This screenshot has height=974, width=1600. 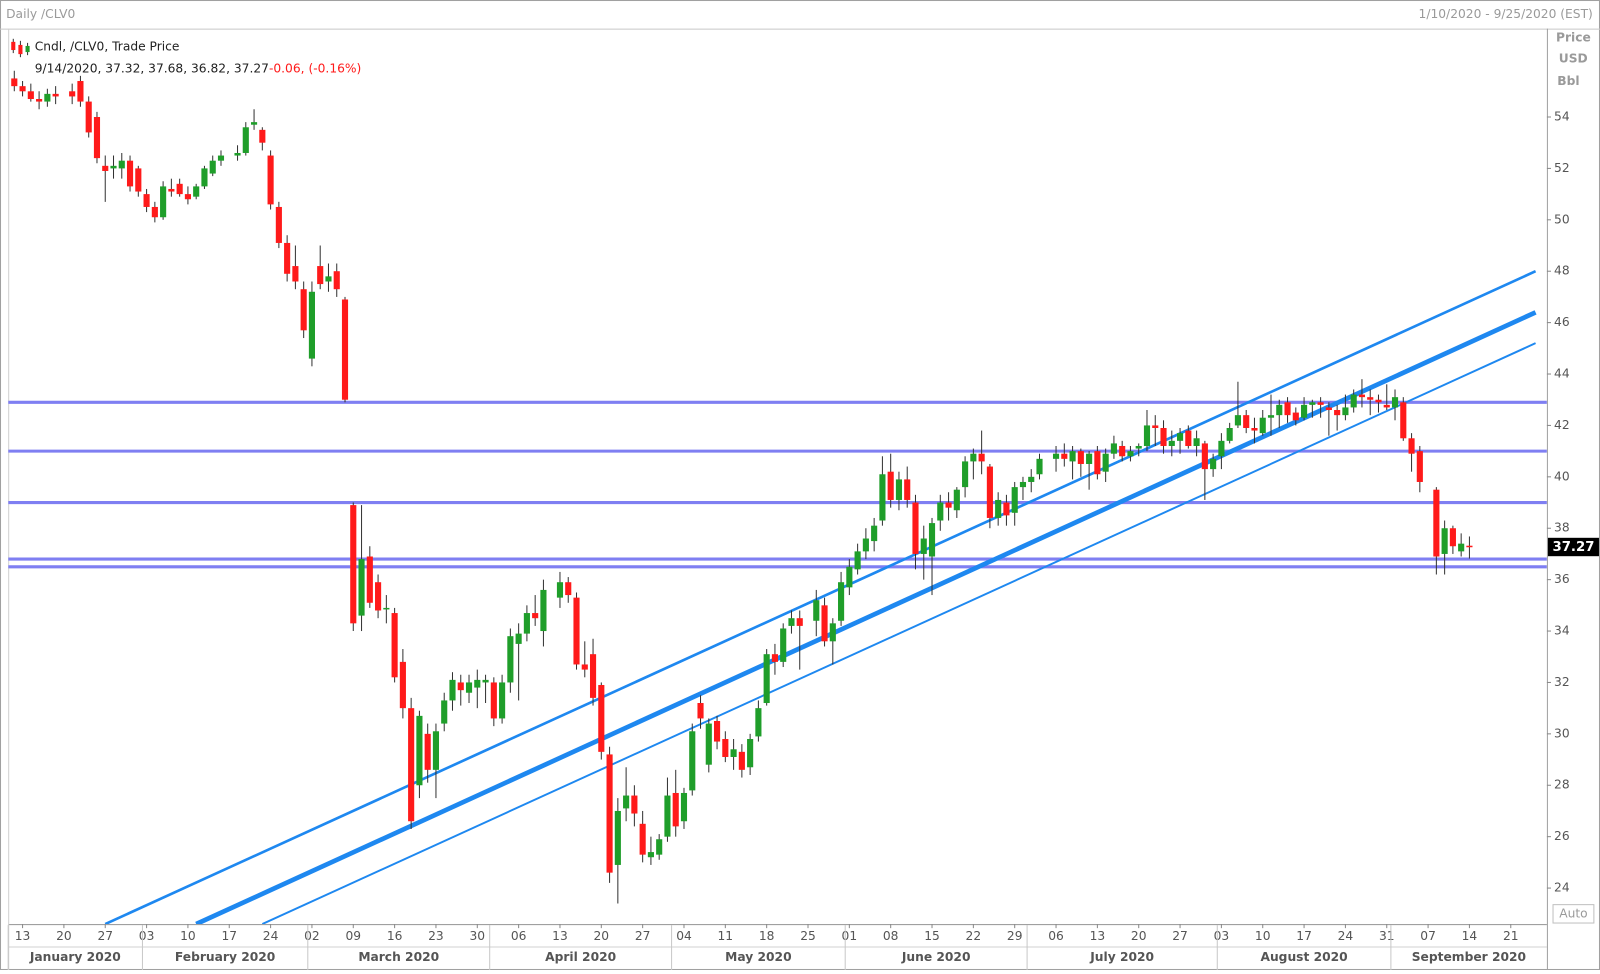 What do you see at coordinates (1562, 528) in the screenshot?
I see `y-tick-label: 38` at bounding box center [1562, 528].